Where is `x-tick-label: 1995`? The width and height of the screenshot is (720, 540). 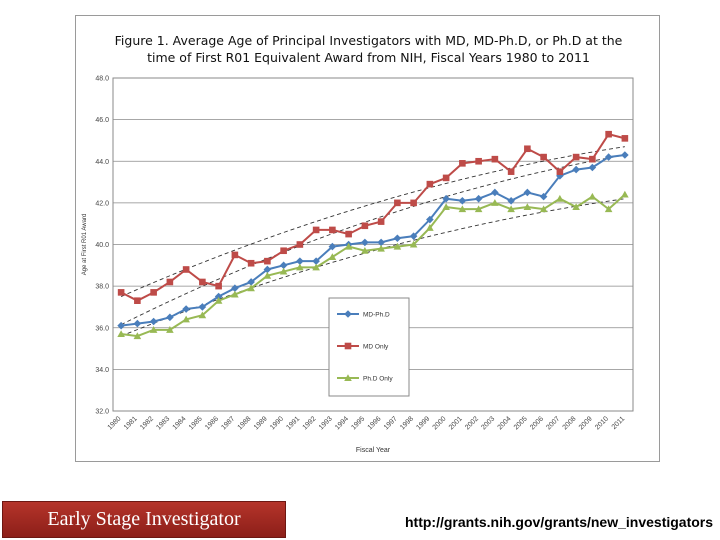
x-tick-label: 1995 is located at coordinates (358, 423).